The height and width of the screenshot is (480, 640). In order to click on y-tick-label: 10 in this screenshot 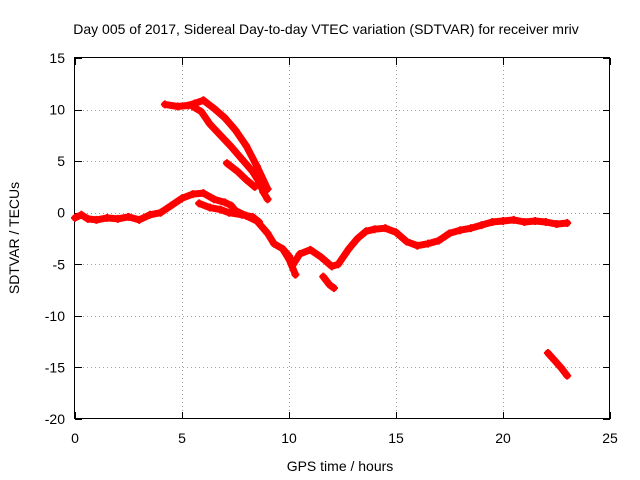, I will do `click(57, 110)`.